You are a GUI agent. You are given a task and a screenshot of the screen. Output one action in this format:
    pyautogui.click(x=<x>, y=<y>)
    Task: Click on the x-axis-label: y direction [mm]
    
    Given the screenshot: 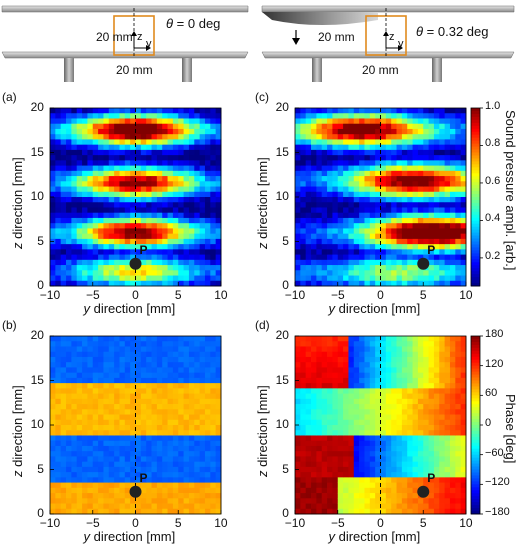 What is the action you would take?
    pyautogui.click(x=129, y=536)
    